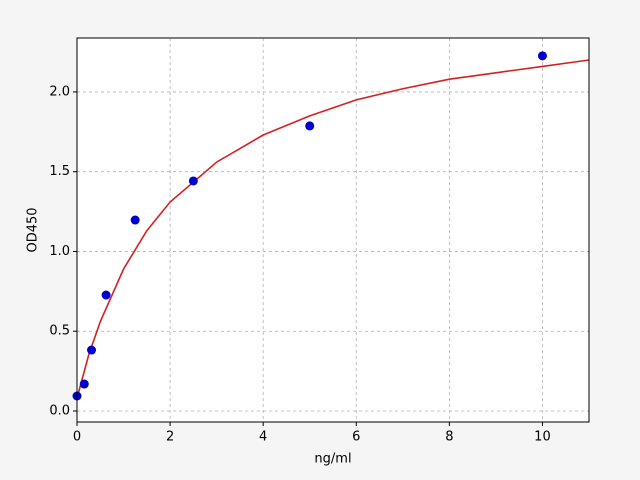 Image resolution: width=640 pixels, height=480 pixels. Describe the element at coordinates (263, 437) in the screenshot. I see `x-tick-label: 4` at that location.